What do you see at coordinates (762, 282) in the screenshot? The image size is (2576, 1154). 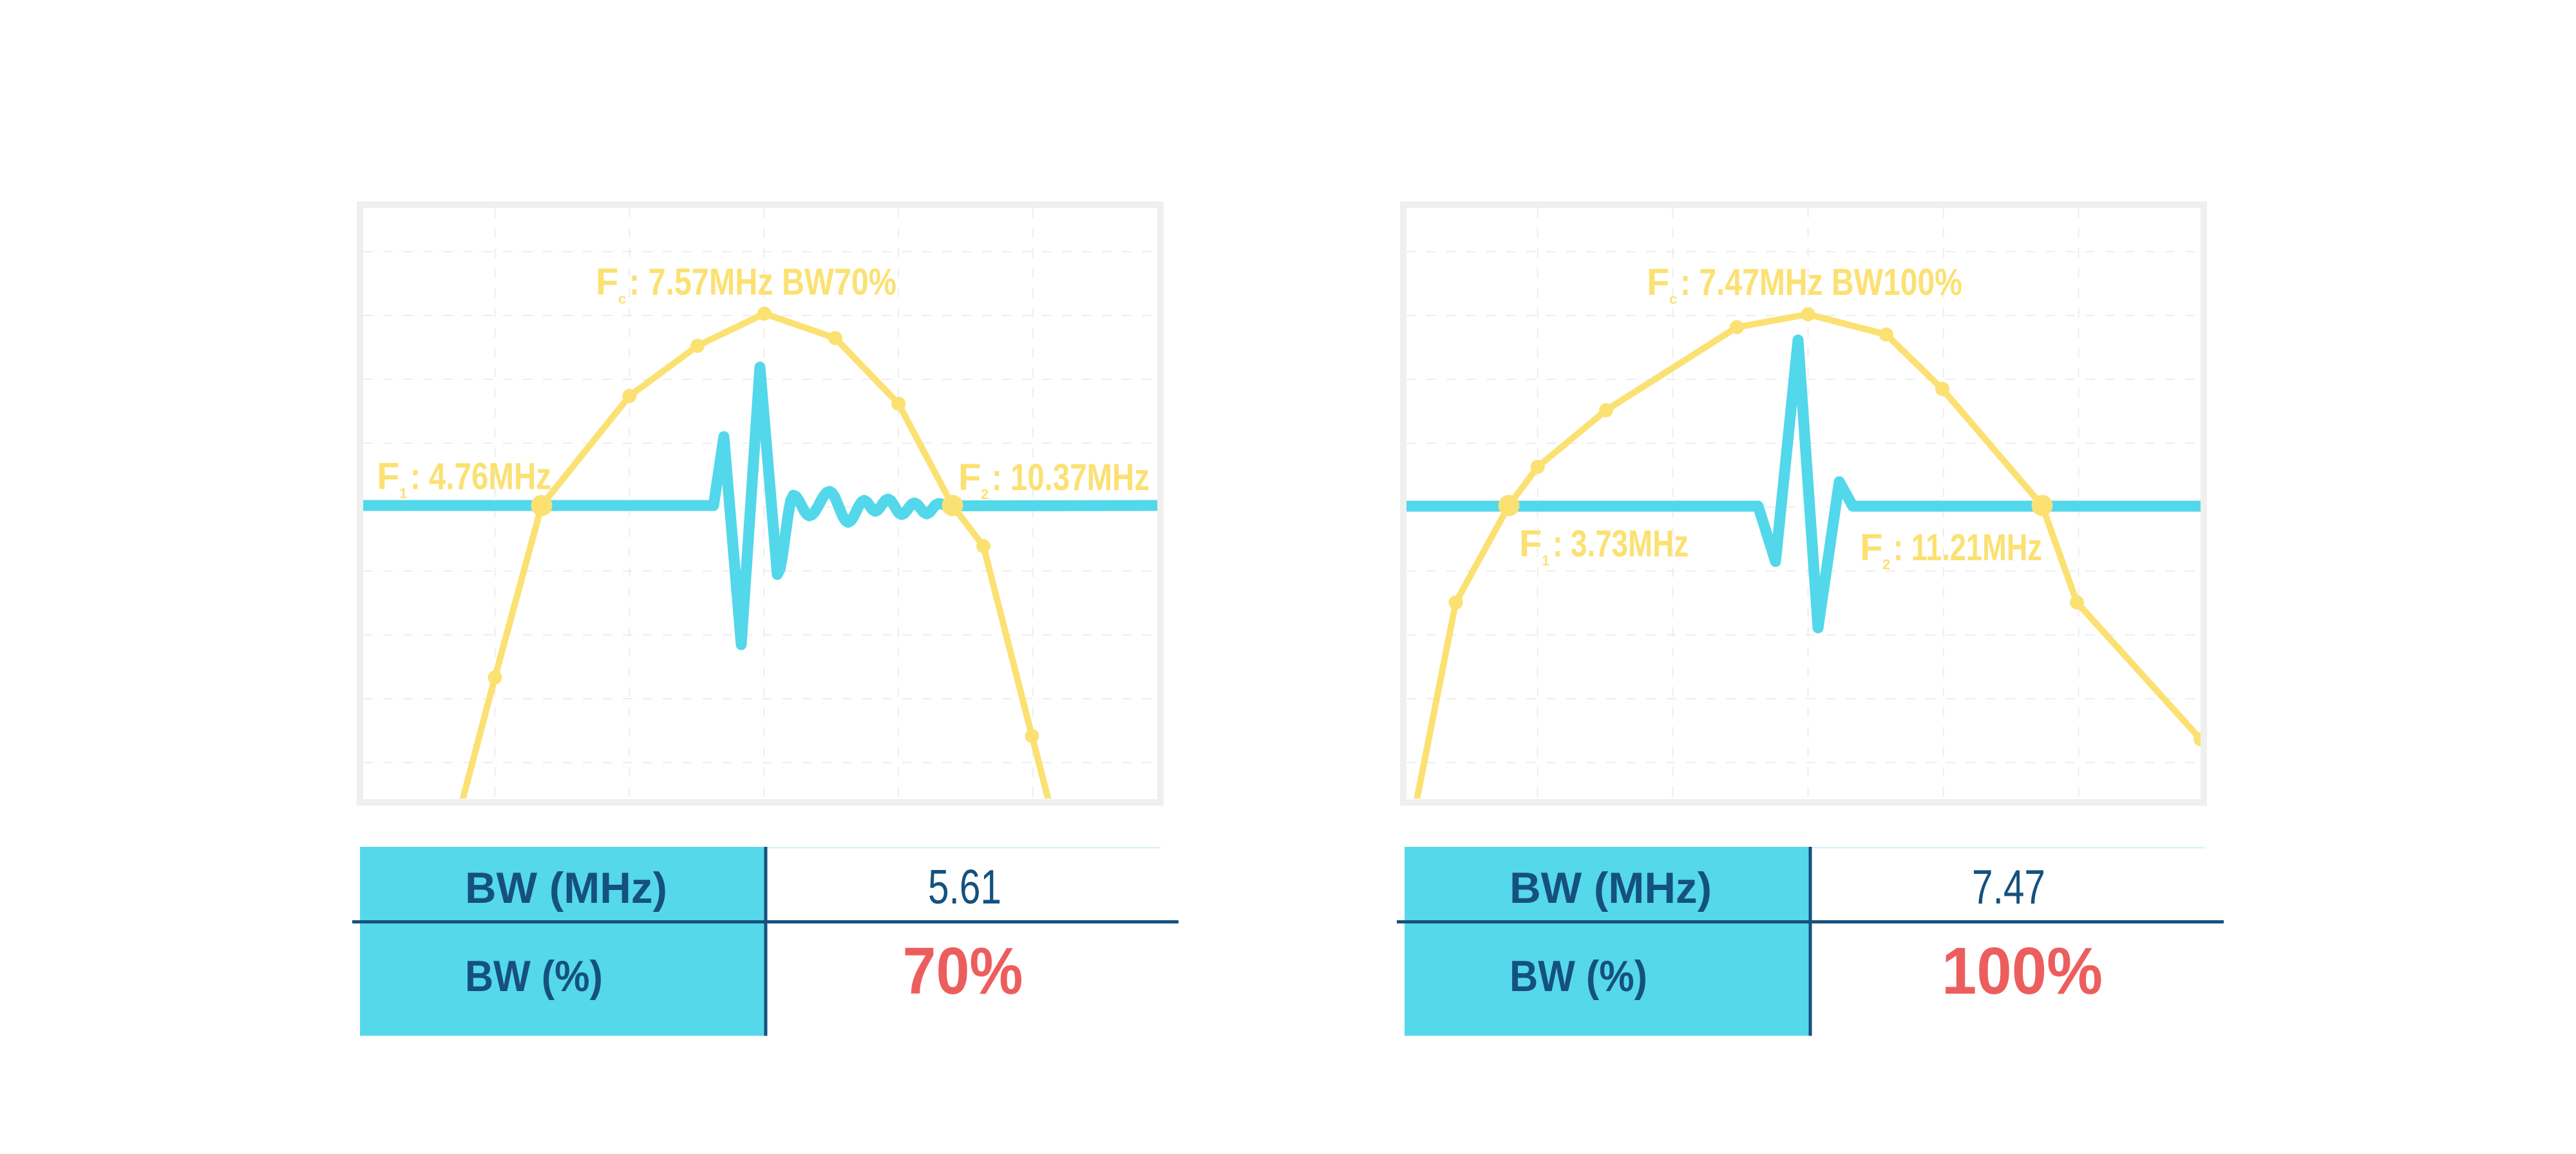 I see `svg-text:: 7.57MHz BW70%: : 7.57MHz BW70%` at bounding box center [762, 282].